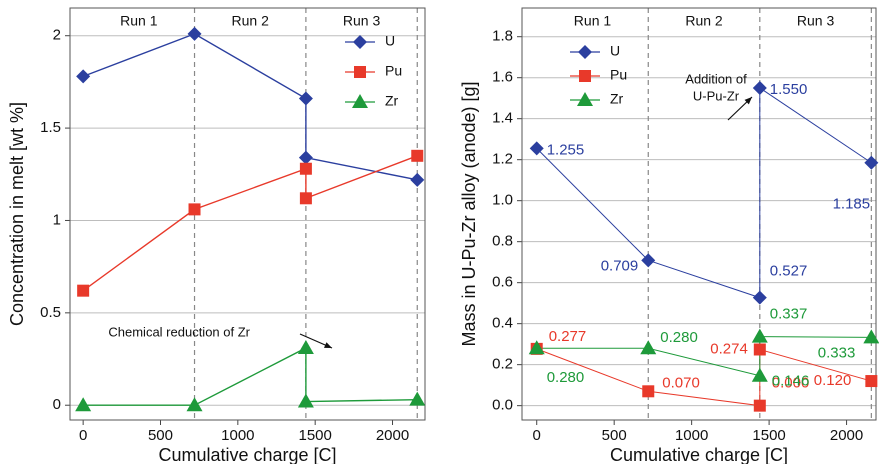 This screenshot has width=879, height=464. What do you see at coordinates (50, 127) in the screenshot?
I see `y-tick-label: 1.5` at bounding box center [50, 127].